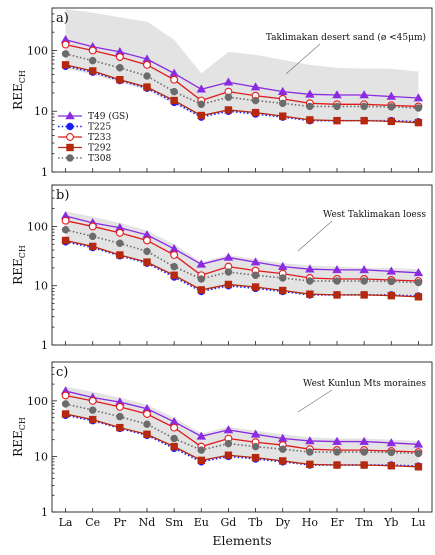 This screenshot has height=555, width=435. What do you see at coordinates (174, 100) in the screenshot?
I see `data-point-t292-sm` at bounding box center [174, 100].